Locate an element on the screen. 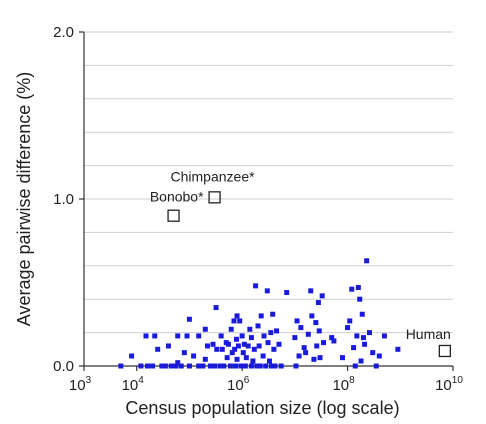 The height and width of the screenshot is (424, 486). y-tick-label: 1.0 is located at coordinates (63, 199).